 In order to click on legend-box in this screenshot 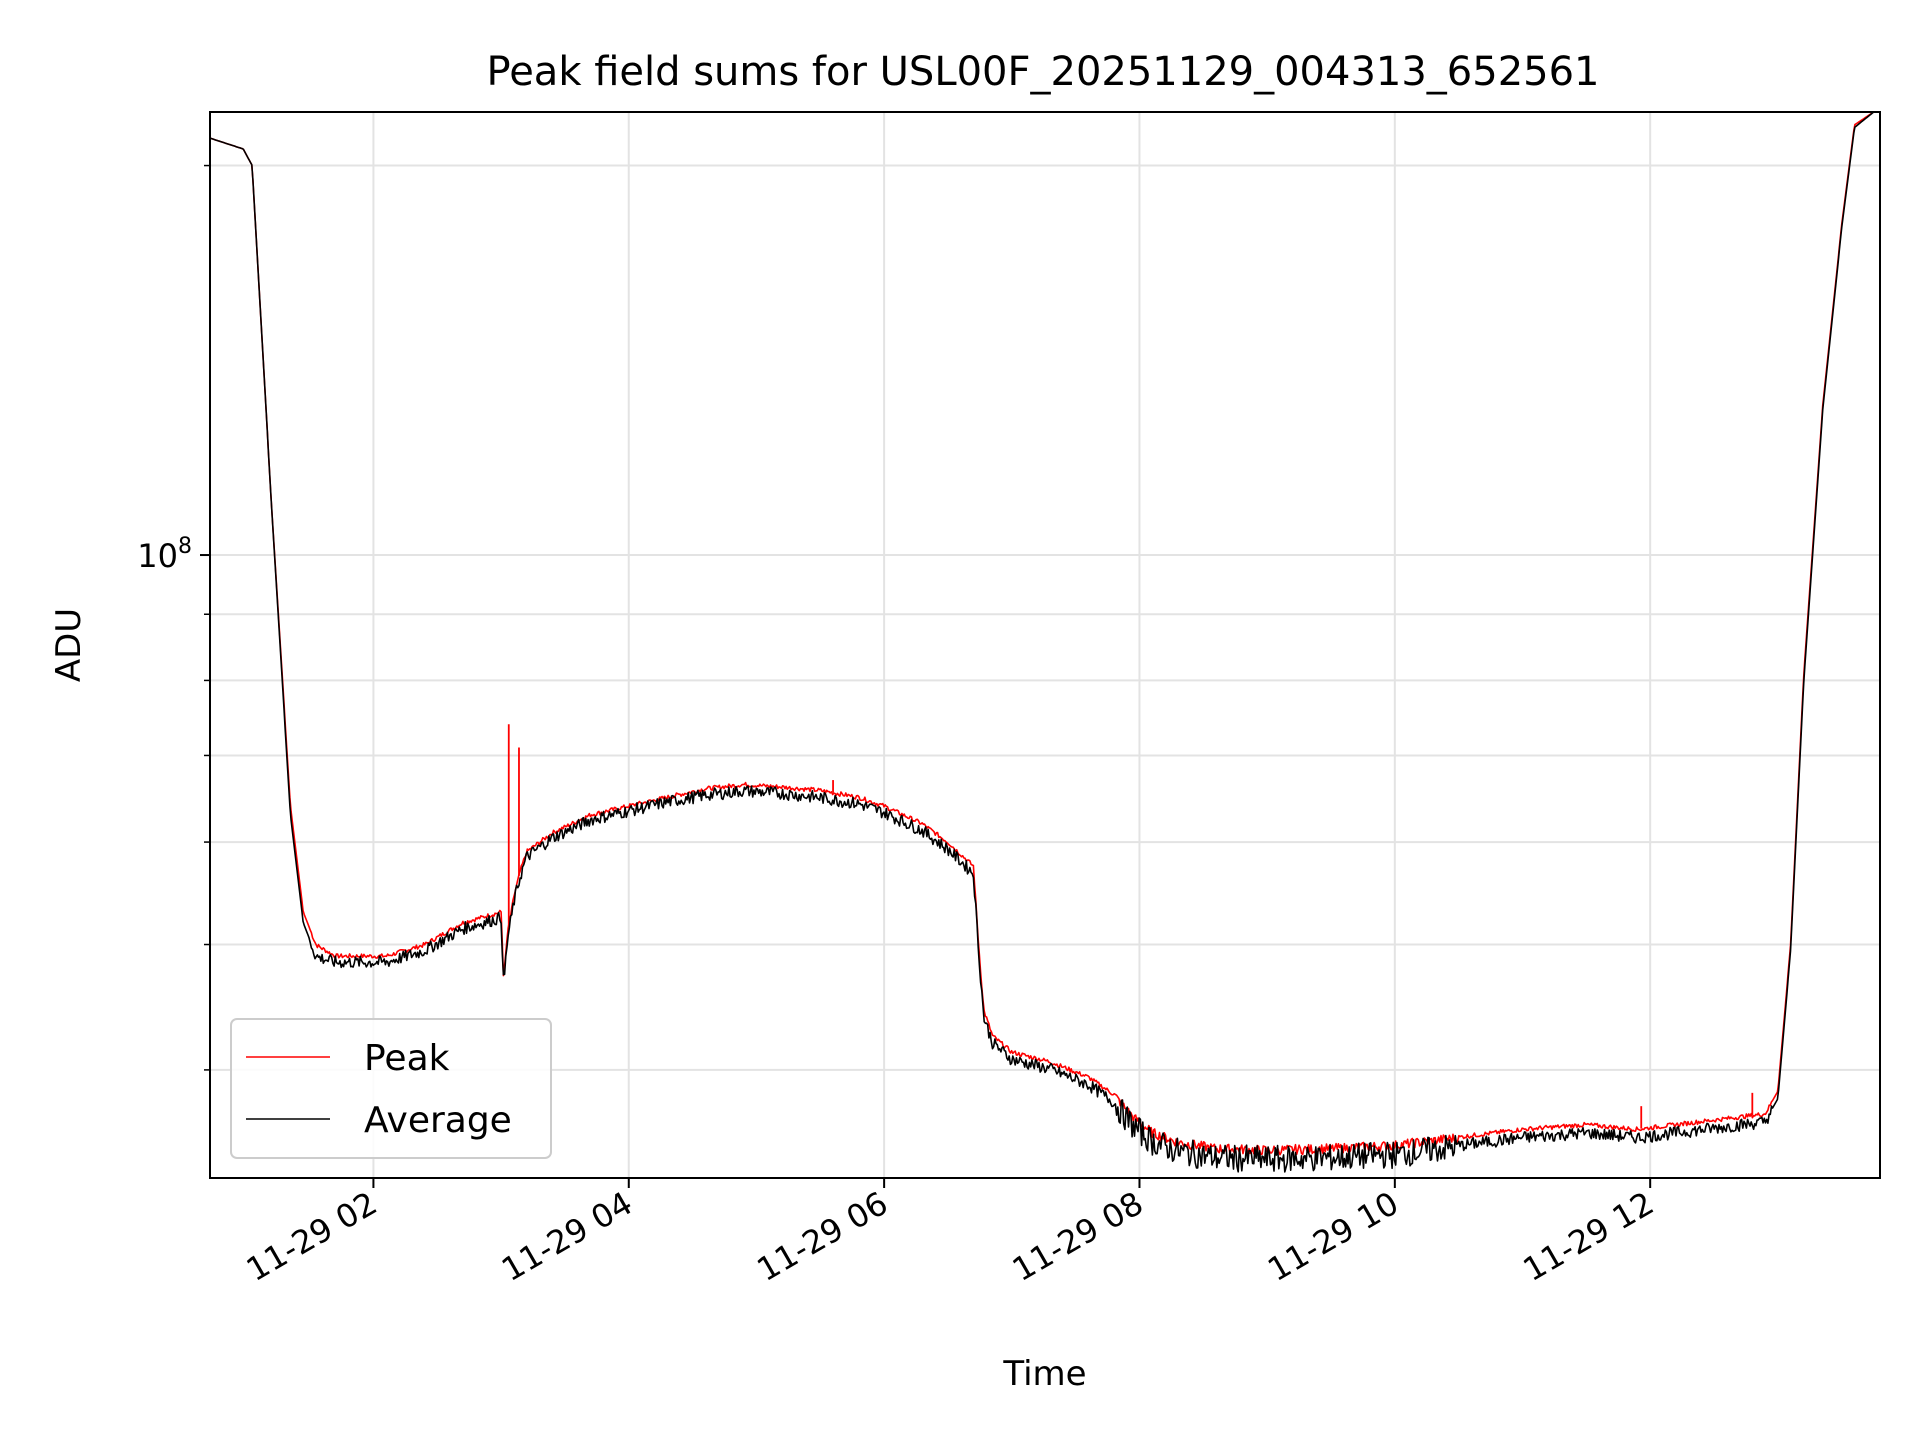, I will do `click(391, 1088)`.